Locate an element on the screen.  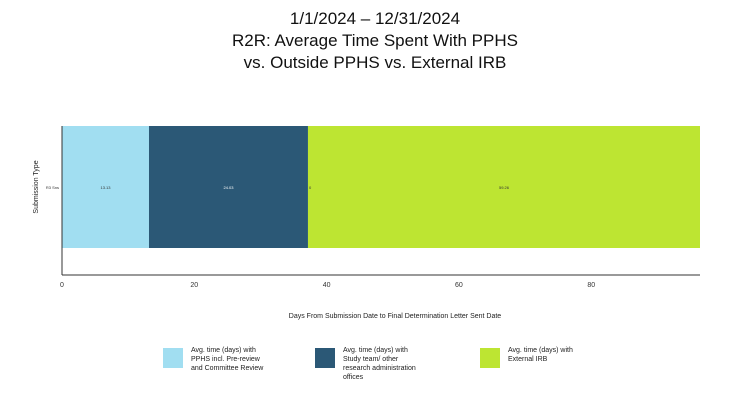
y-category-label: R3 Sns is located at coordinates (52, 187).